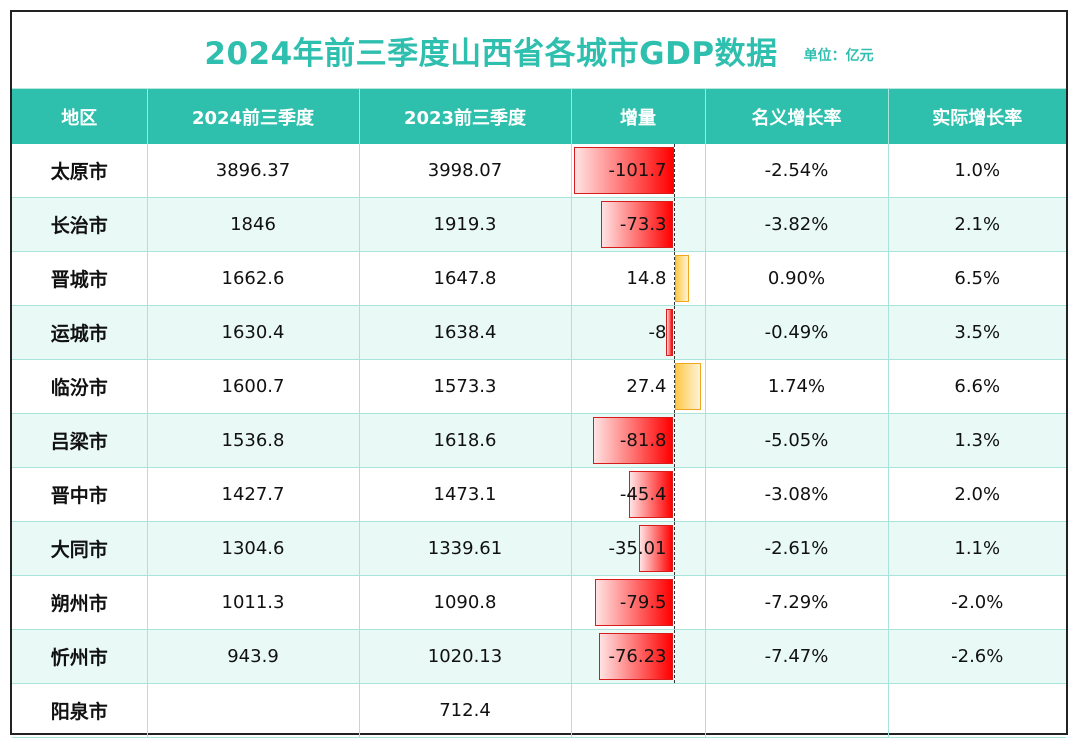 Image resolution: width=1080 pixels, height=747 pixels. I want to click on delta-value: 27.4, so click(646, 386).